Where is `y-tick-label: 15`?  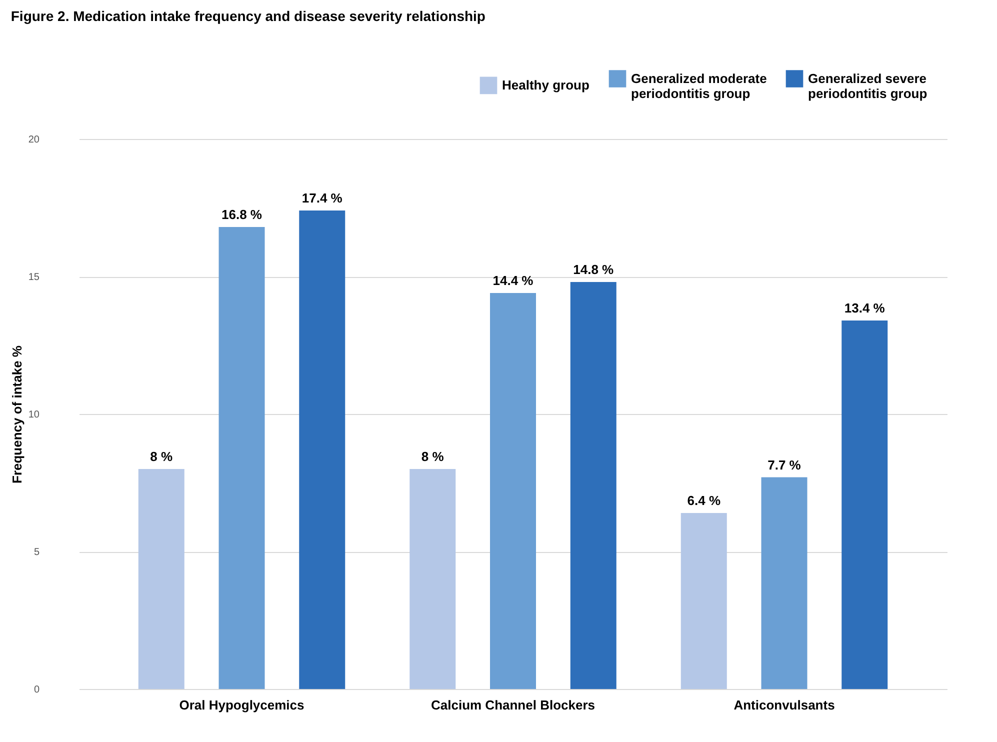 y-tick-label: 15 is located at coordinates (34, 277).